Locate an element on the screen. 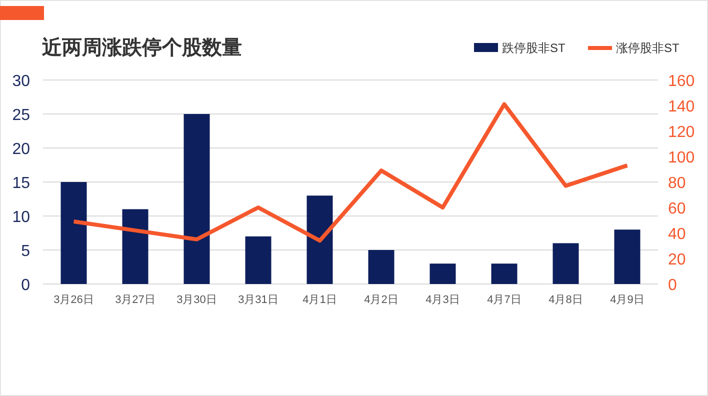 This screenshot has width=708, height=396. y-tick-label: 5 is located at coordinates (25, 251).